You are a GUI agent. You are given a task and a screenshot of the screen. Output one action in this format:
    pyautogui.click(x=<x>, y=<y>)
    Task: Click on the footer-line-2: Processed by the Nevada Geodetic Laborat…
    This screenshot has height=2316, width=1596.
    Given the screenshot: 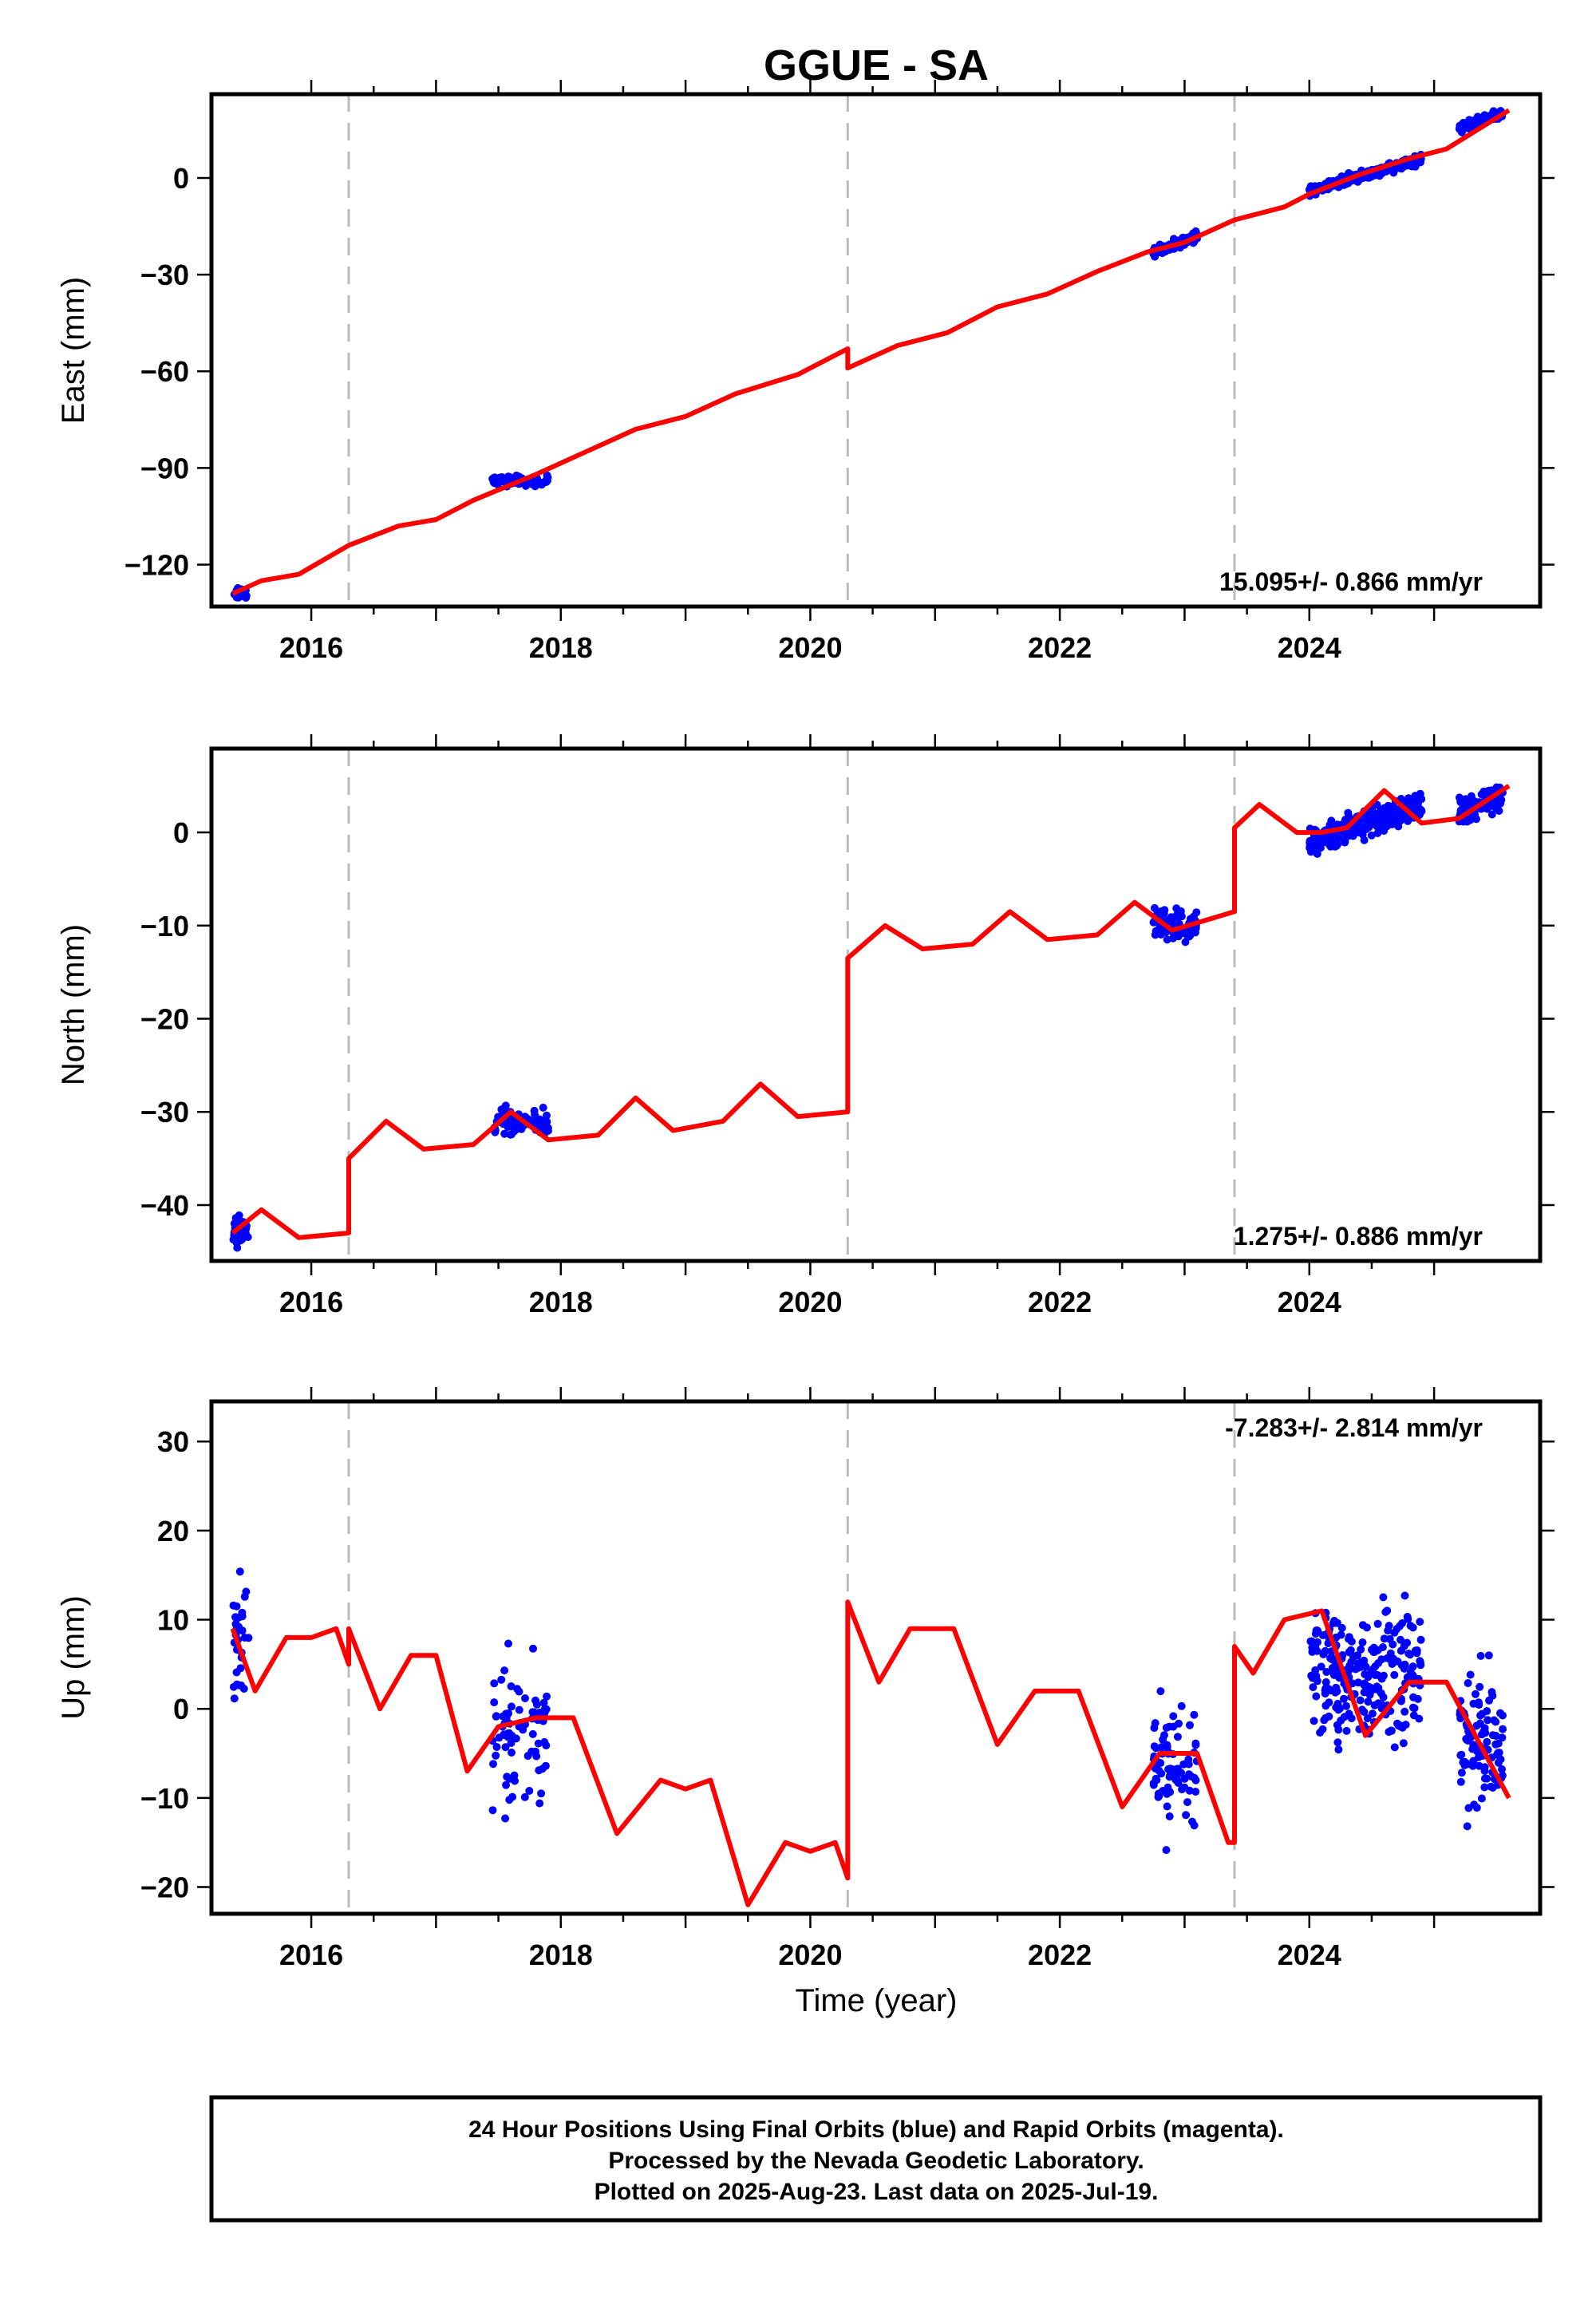 What is the action you would take?
    pyautogui.click(x=876, y=2161)
    